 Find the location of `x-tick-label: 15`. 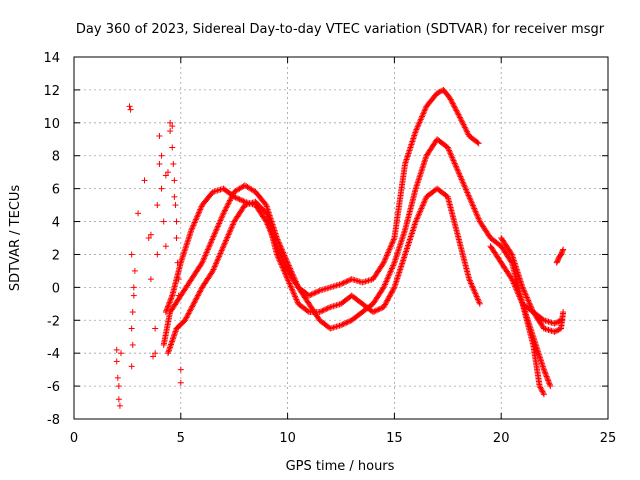

x-tick-label: 15 is located at coordinates (394, 438).